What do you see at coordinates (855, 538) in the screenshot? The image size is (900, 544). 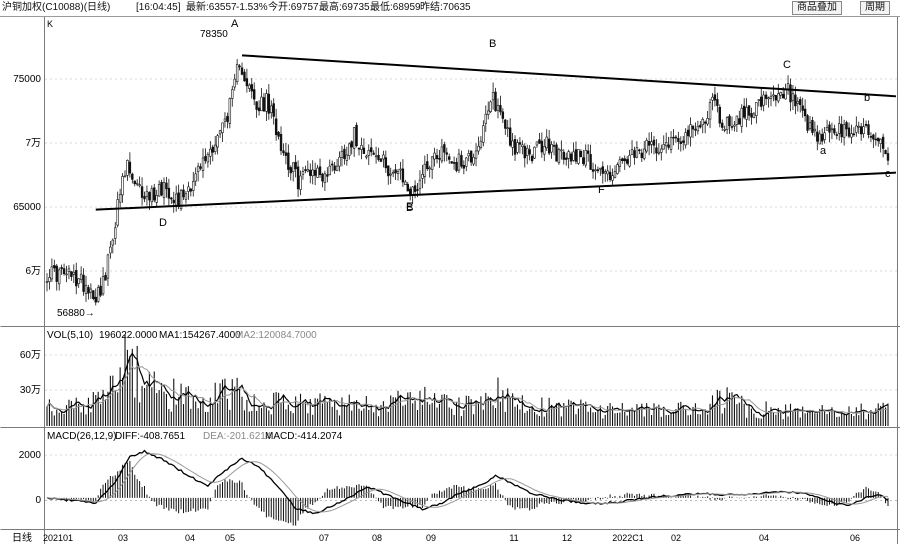 I see `date-tick-label: 06` at bounding box center [855, 538].